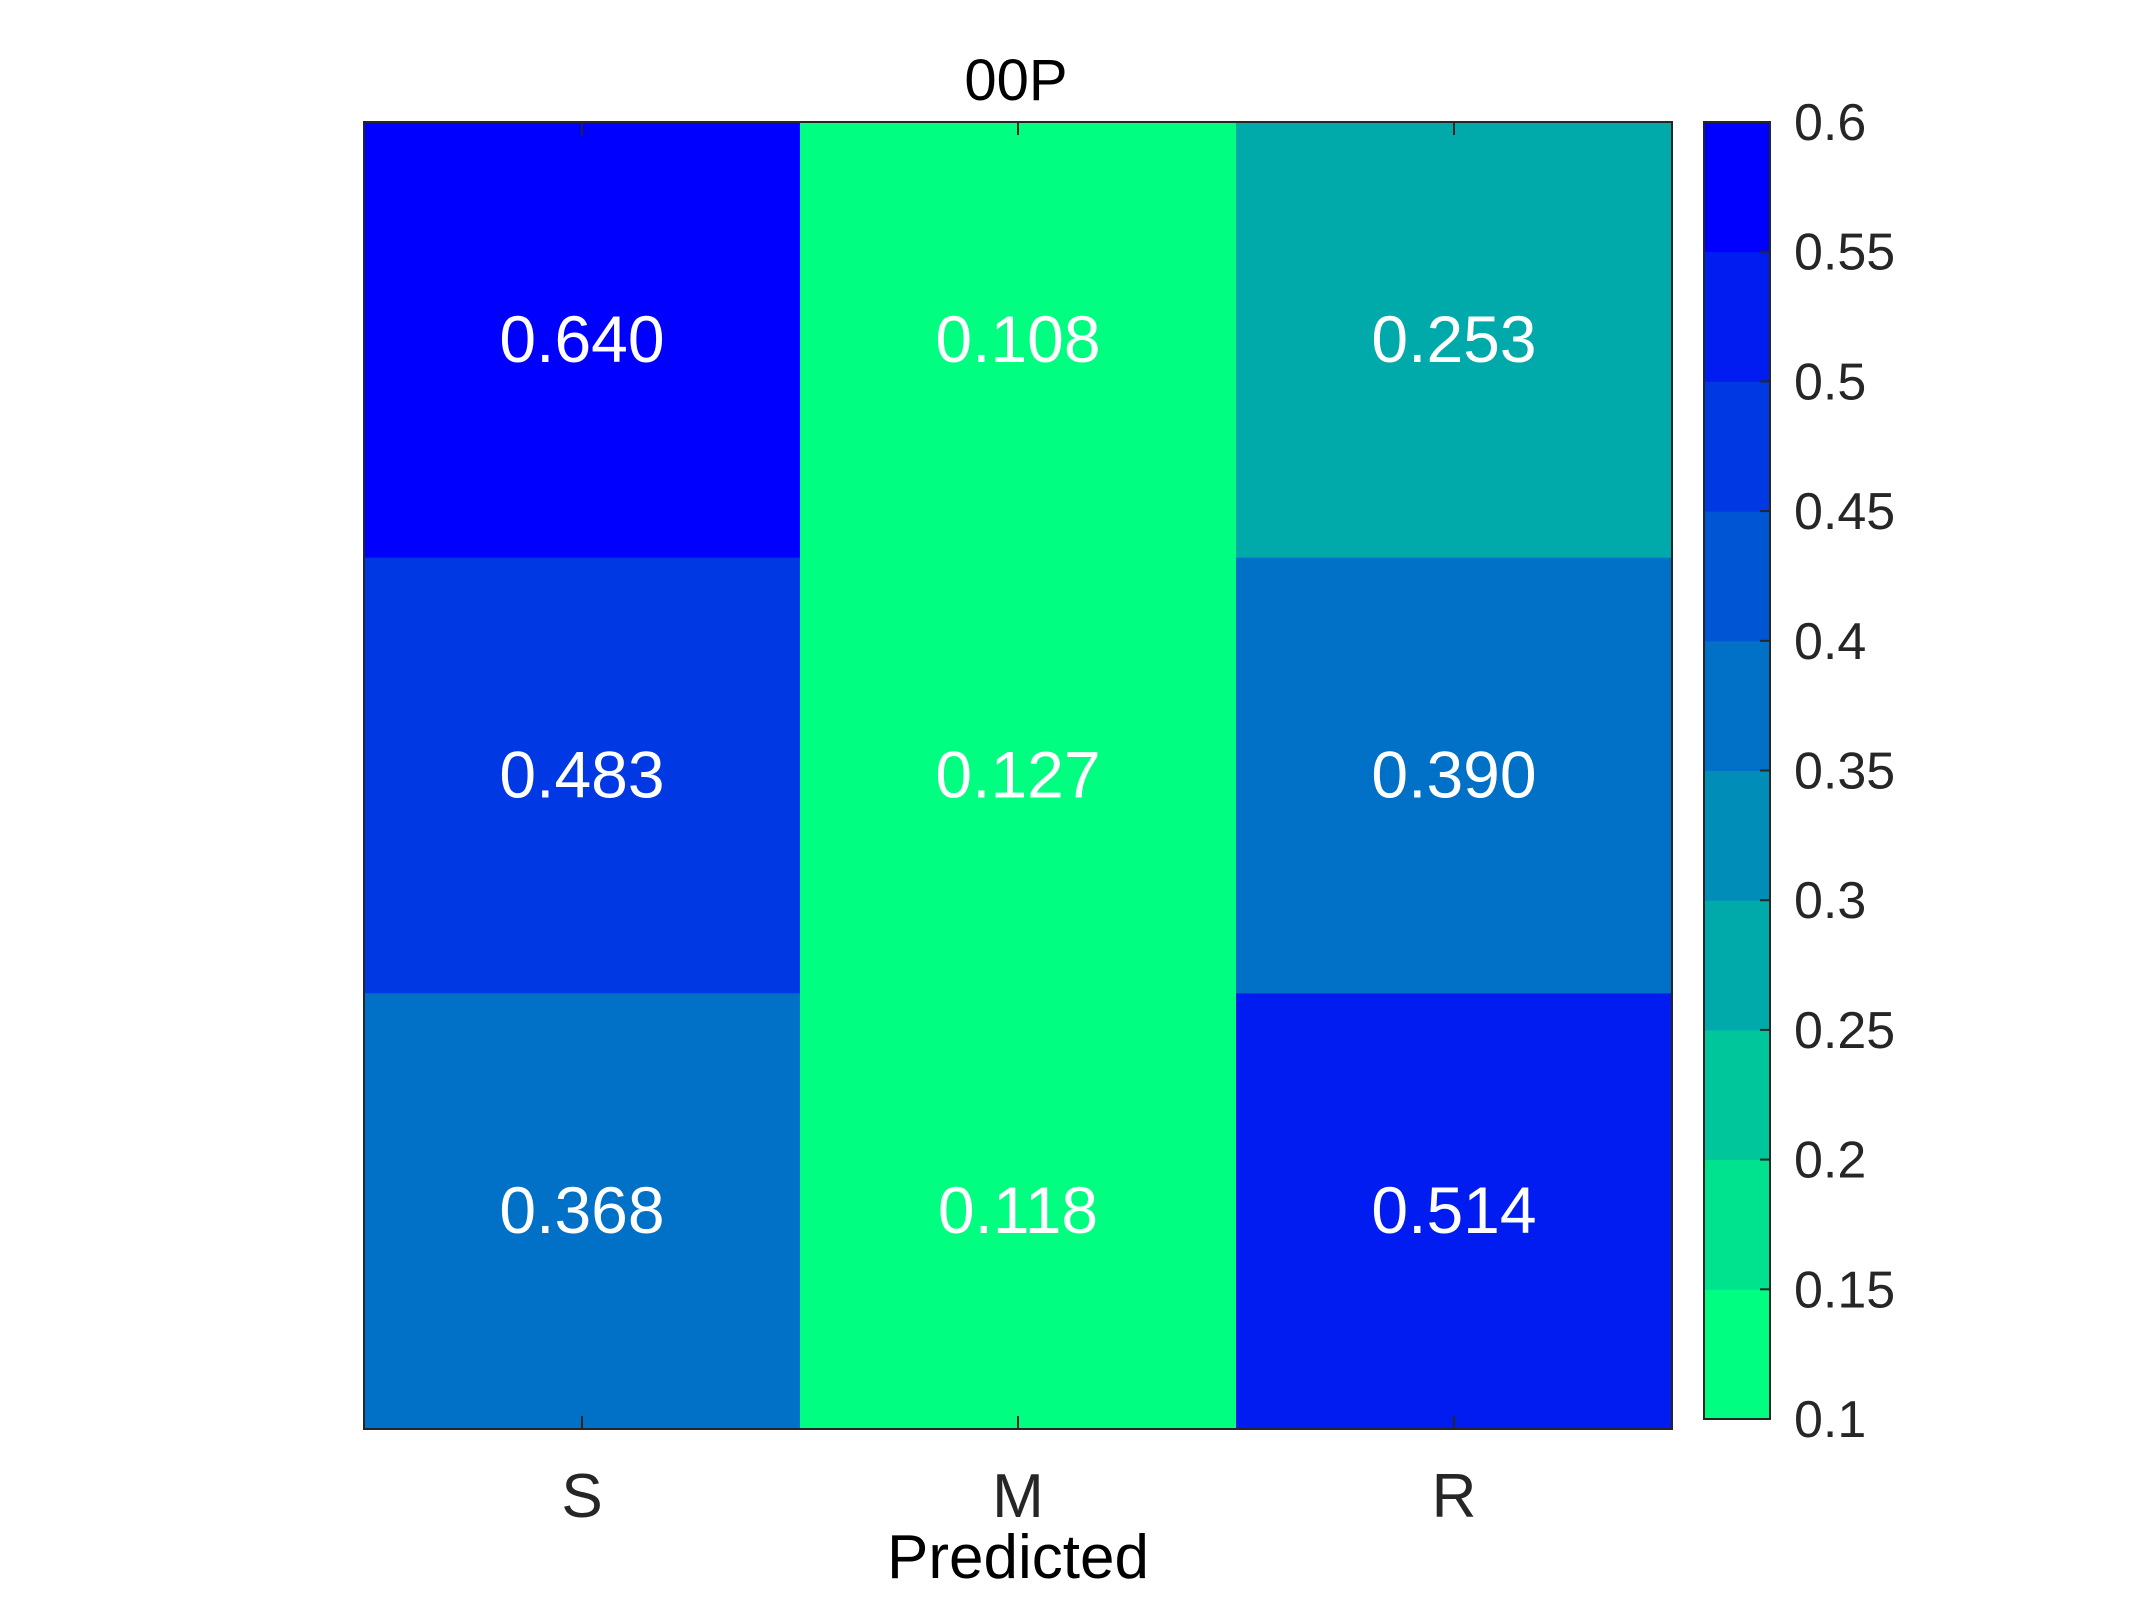  I want to click on cell-value-label-r1-c3: 0.253, so click(1453, 339).